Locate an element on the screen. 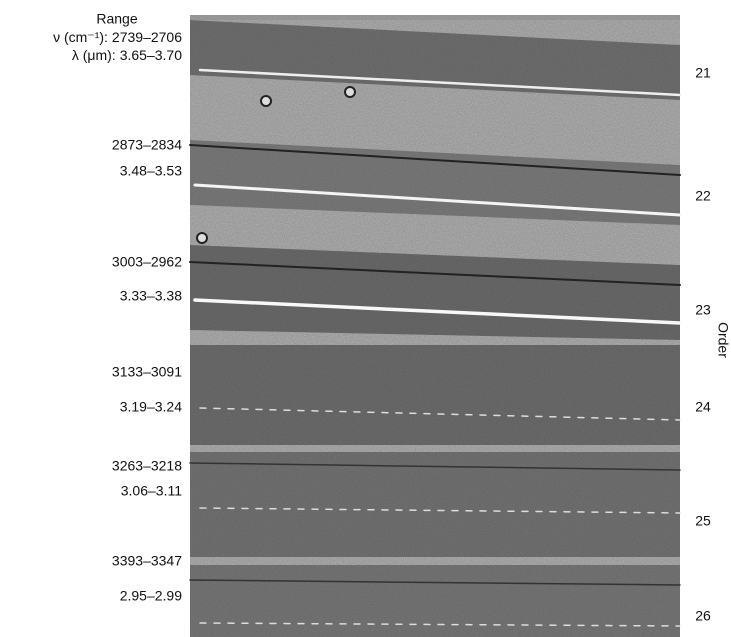 This screenshot has width=731, height=637. order-number: 26 is located at coordinates (703, 616).